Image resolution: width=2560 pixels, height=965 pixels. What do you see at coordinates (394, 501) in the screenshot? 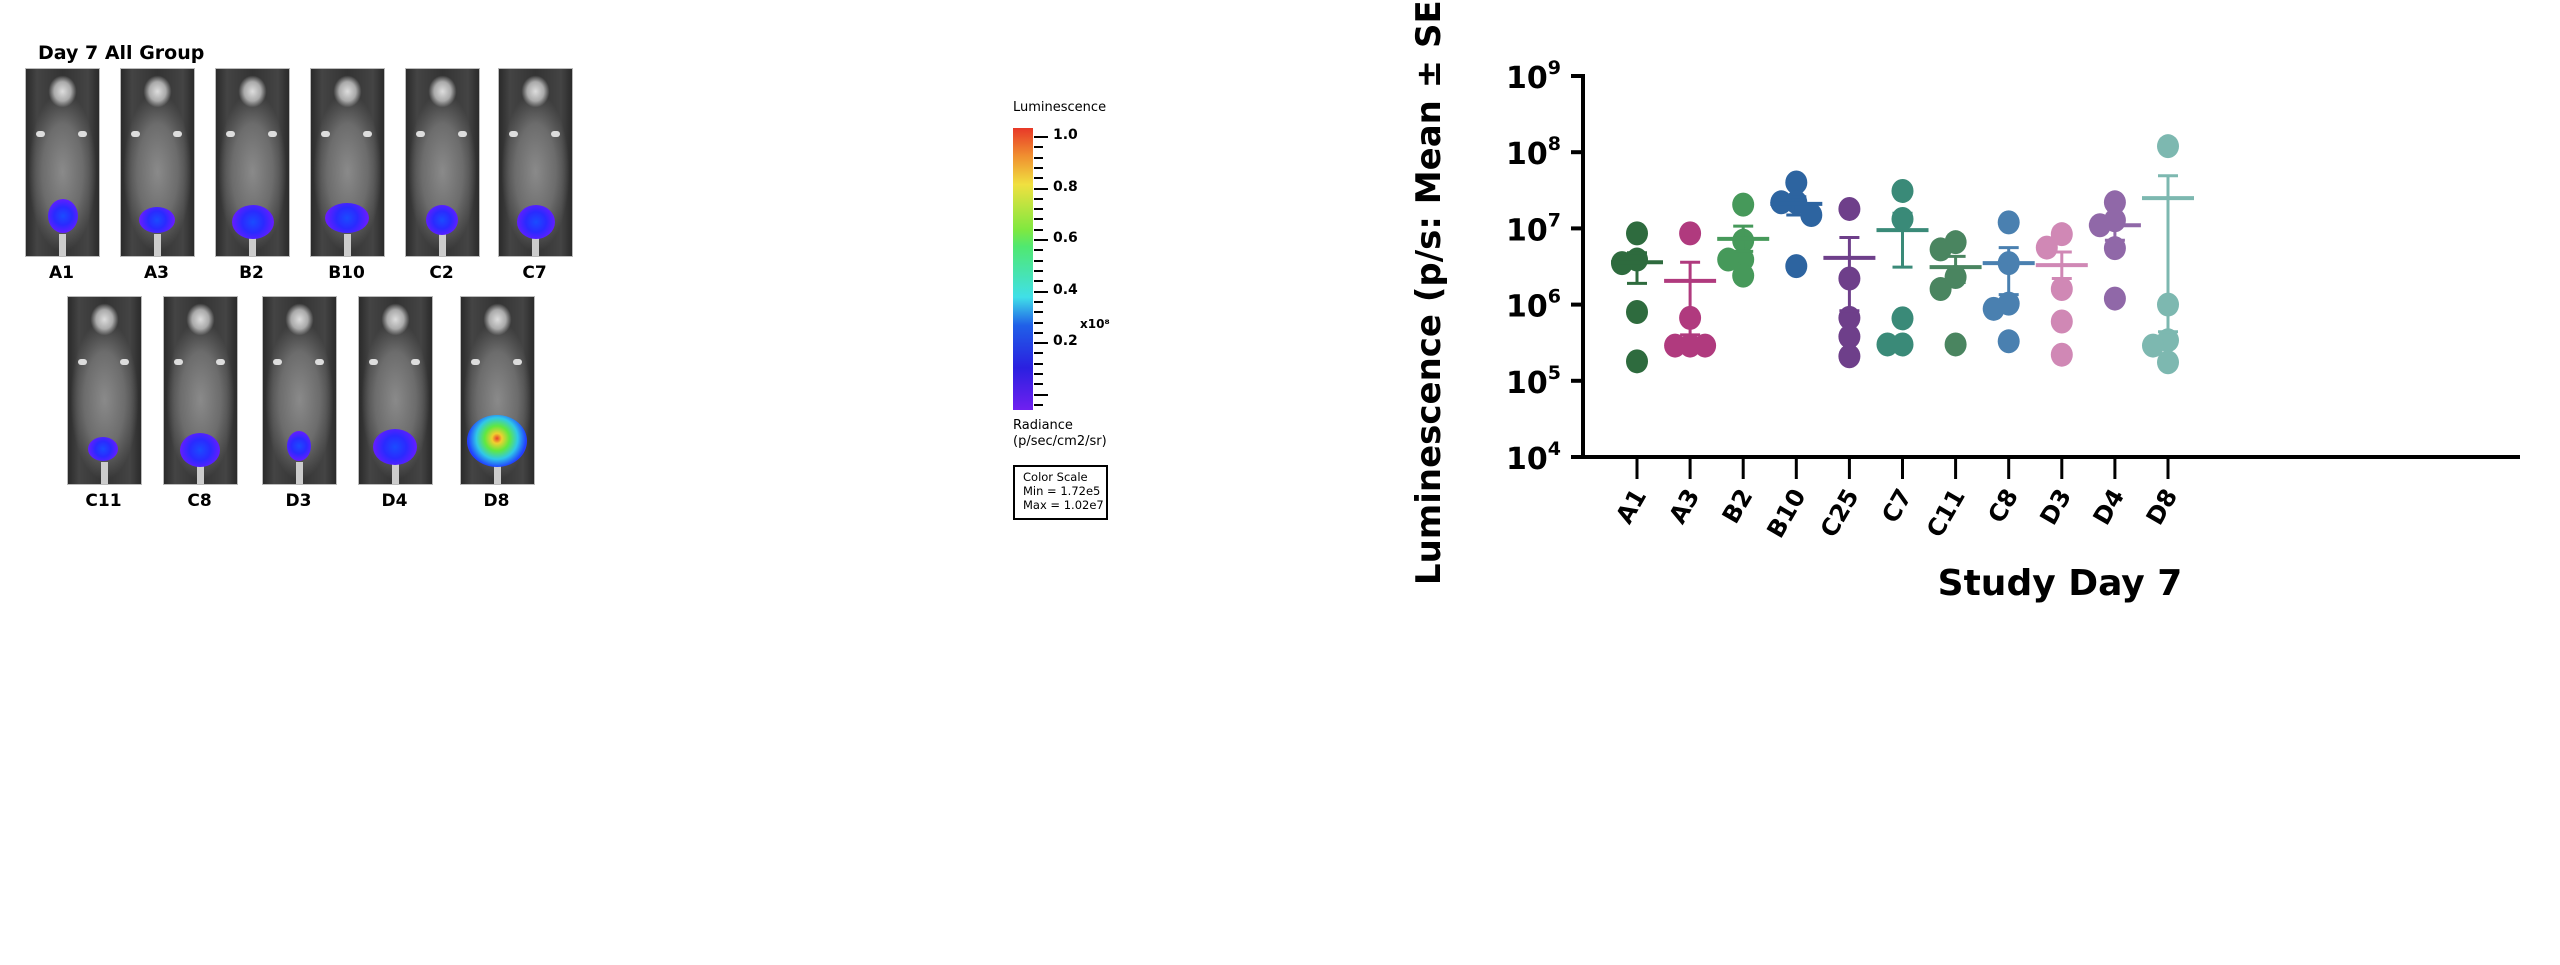
I see `mouse-label: D4` at bounding box center [394, 501].